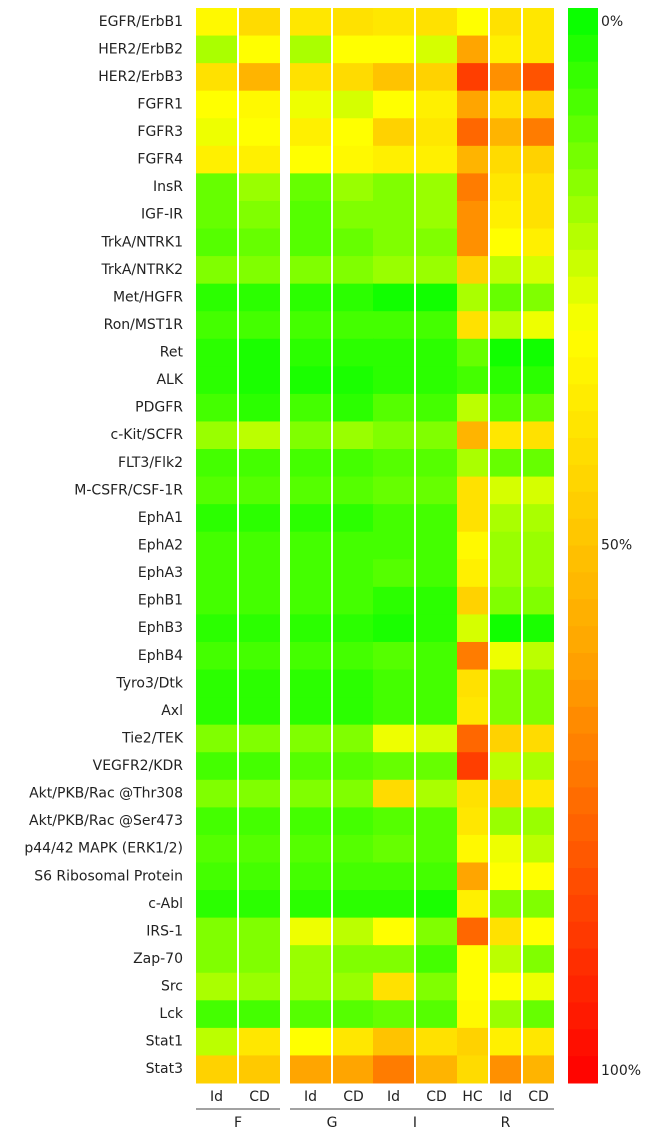  What do you see at coordinates (310, 1097) in the screenshot?
I see `column-label: Id` at bounding box center [310, 1097].